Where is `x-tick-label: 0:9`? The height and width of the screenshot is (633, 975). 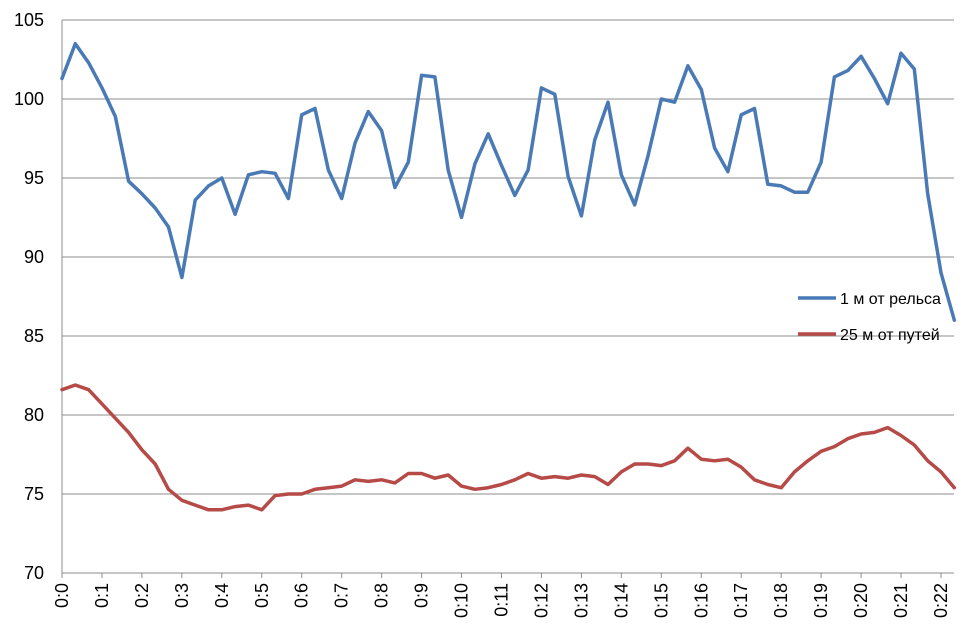 x-tick-label: 0:9 is located at coordinates (422, 595).